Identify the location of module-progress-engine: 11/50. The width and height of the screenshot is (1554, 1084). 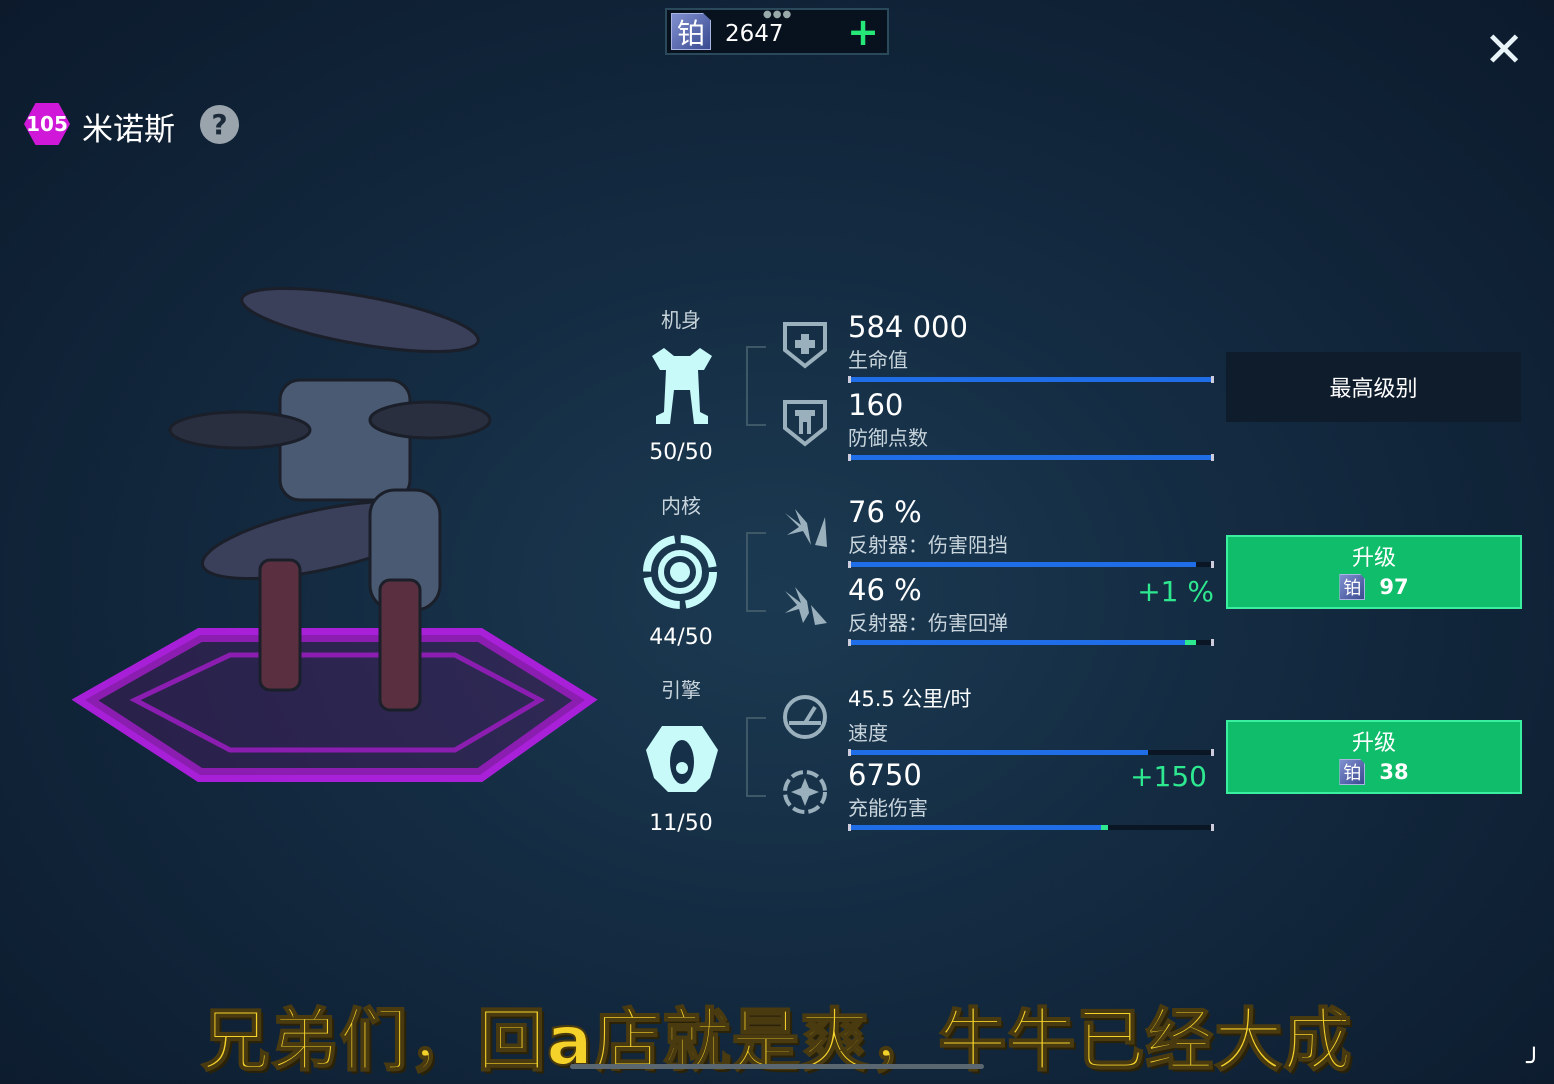
(681, 823).